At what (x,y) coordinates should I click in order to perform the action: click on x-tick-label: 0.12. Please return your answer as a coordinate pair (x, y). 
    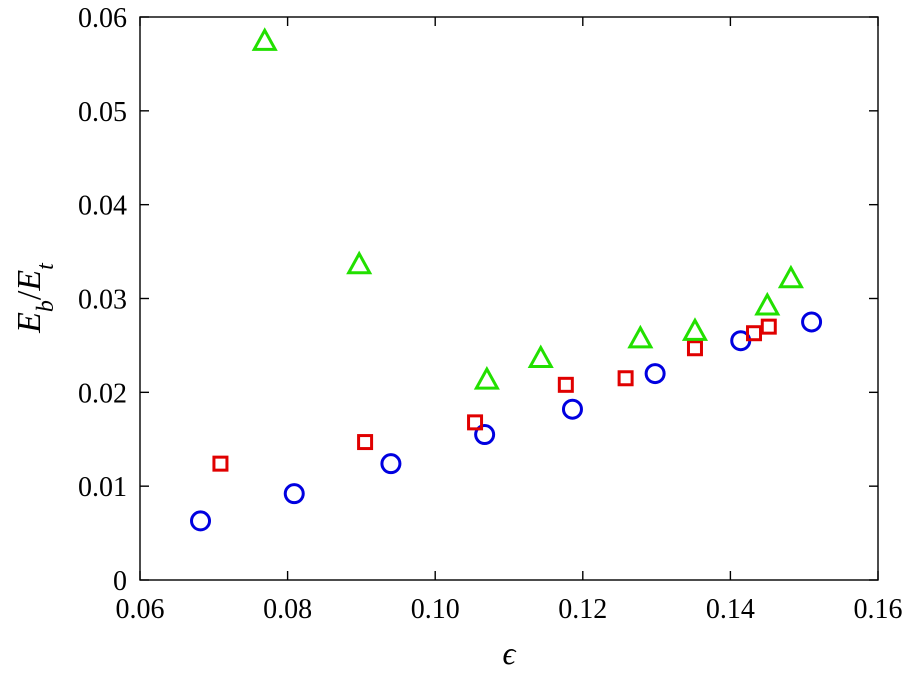
    Looking at the image, I should click on (582, 609).